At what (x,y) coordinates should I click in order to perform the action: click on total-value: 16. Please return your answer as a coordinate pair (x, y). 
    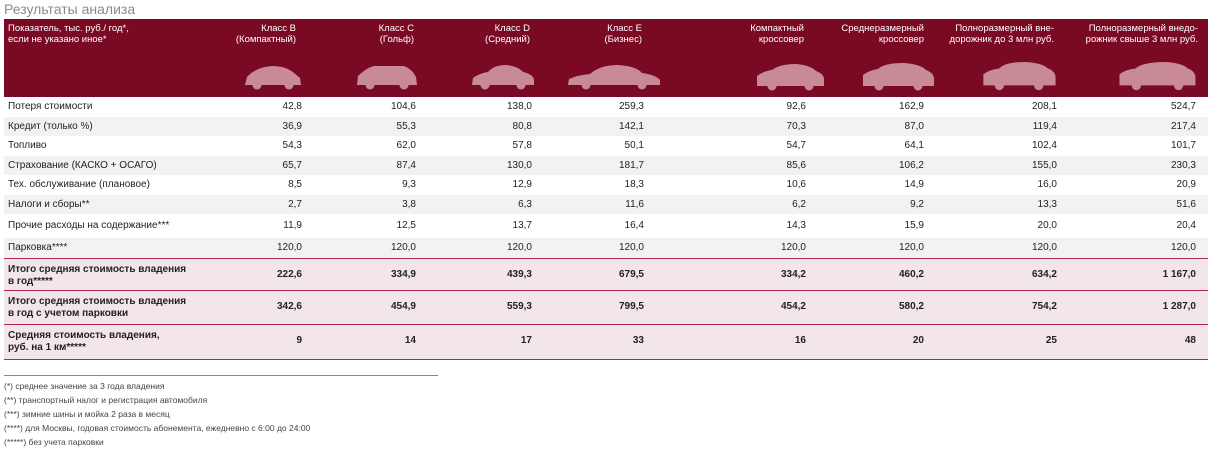
    Looking at the image, I should click on (800, 340).